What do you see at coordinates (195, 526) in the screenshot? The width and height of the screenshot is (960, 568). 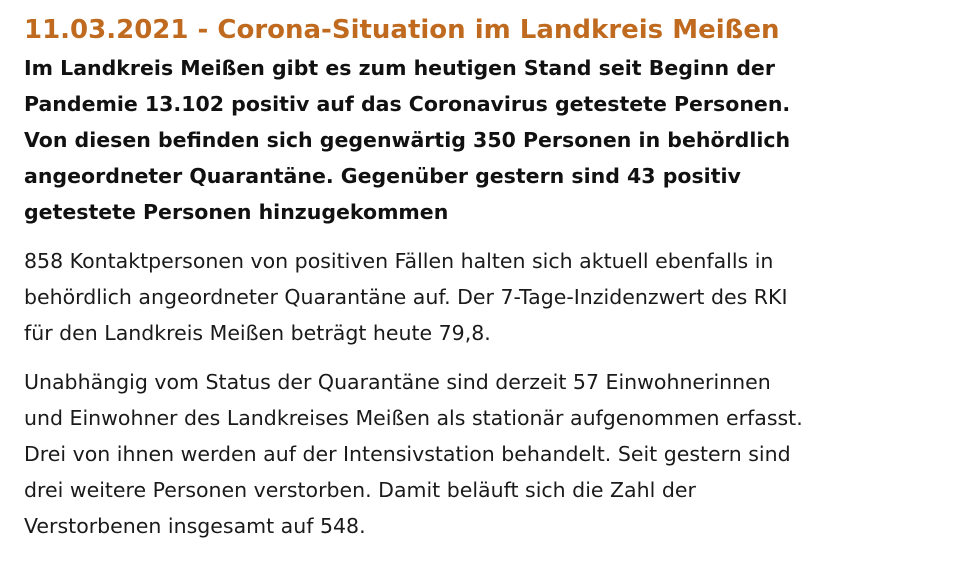 I see `paragraph-line: Verstorbenen insgesamt auf 548.` at bounding box center [195, 526].